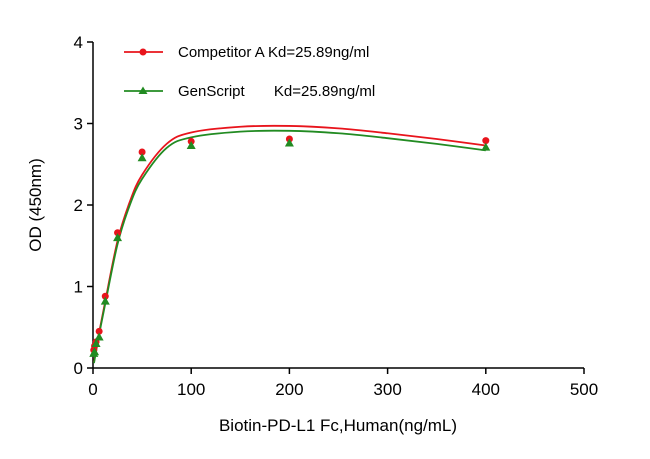 This screenshot has height=459, width=650. I want to click on x-tick-label: 100, so click(191, 389).